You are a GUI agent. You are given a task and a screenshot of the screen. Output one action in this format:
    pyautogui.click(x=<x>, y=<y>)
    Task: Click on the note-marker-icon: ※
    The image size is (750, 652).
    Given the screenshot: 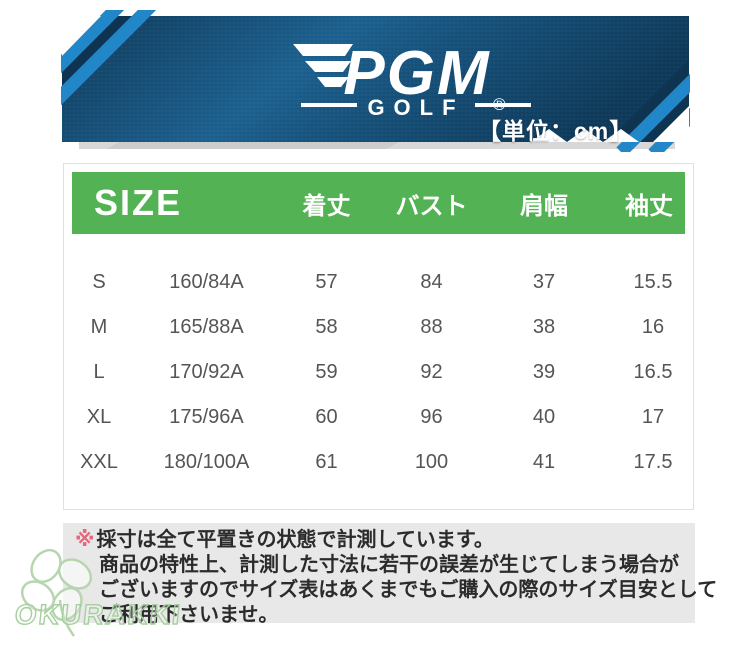 What is the action you would take?
    pyautogui.click(x=85, y=540)
    